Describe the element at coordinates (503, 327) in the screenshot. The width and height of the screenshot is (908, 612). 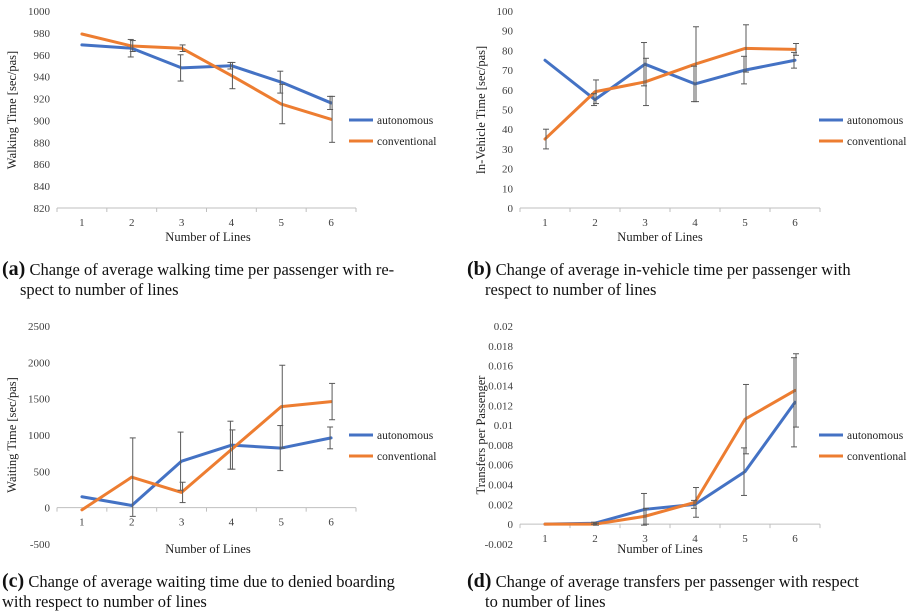
I see `y-tick-label: 0.02` at that location.